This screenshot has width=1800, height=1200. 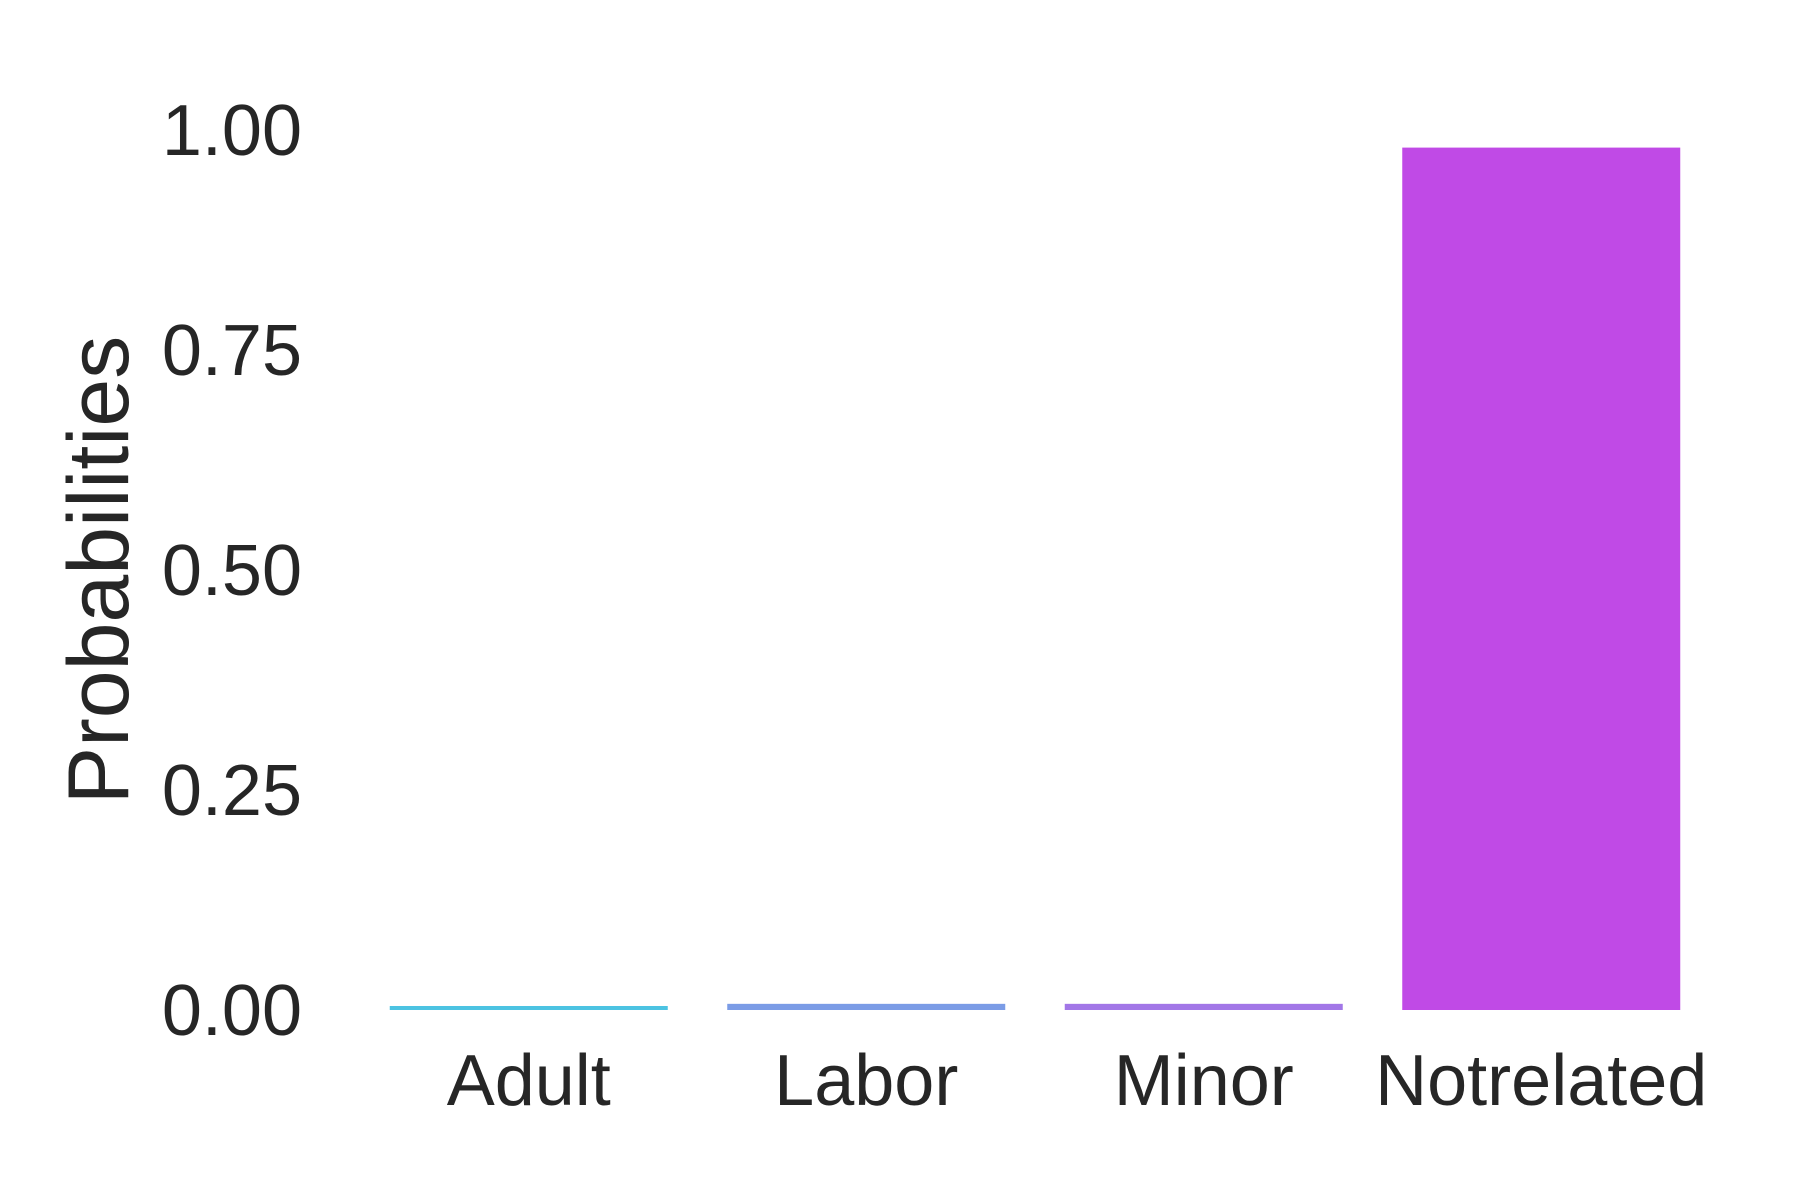 What do you see at coordinates (1204, 1081) in the screenshot?
I see `x-tick-label: Minor` at bounding box center [1204, 1081].